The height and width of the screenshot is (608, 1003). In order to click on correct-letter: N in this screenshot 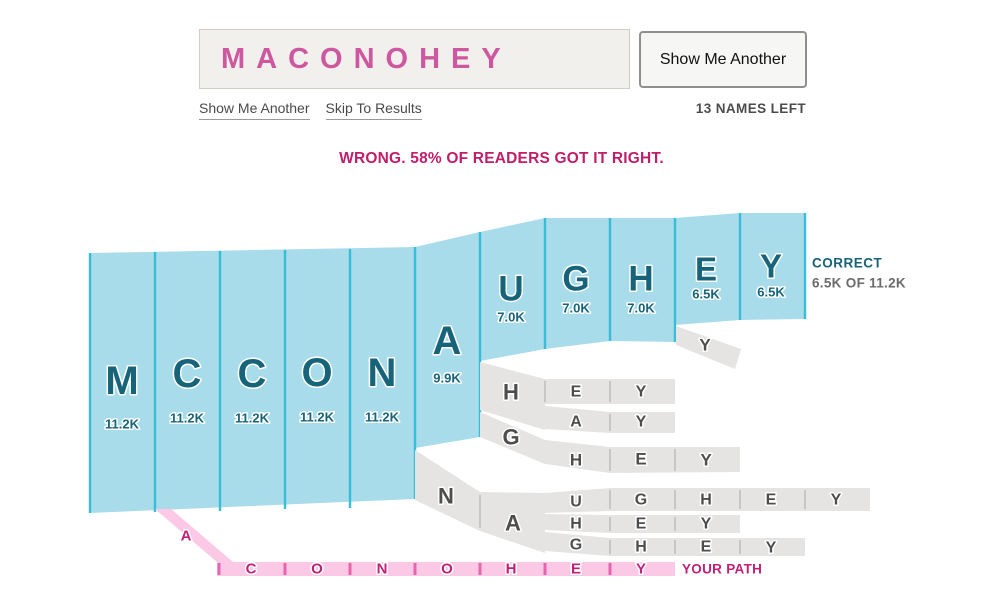, I will do `click(382, 373)`.